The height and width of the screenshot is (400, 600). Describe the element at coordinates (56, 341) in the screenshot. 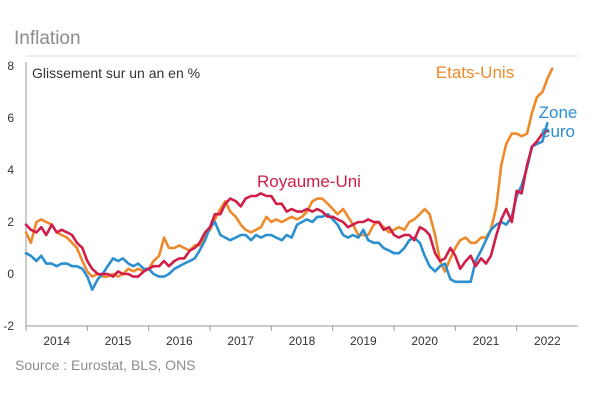

I see `x-tick-label: 2014` at that location.